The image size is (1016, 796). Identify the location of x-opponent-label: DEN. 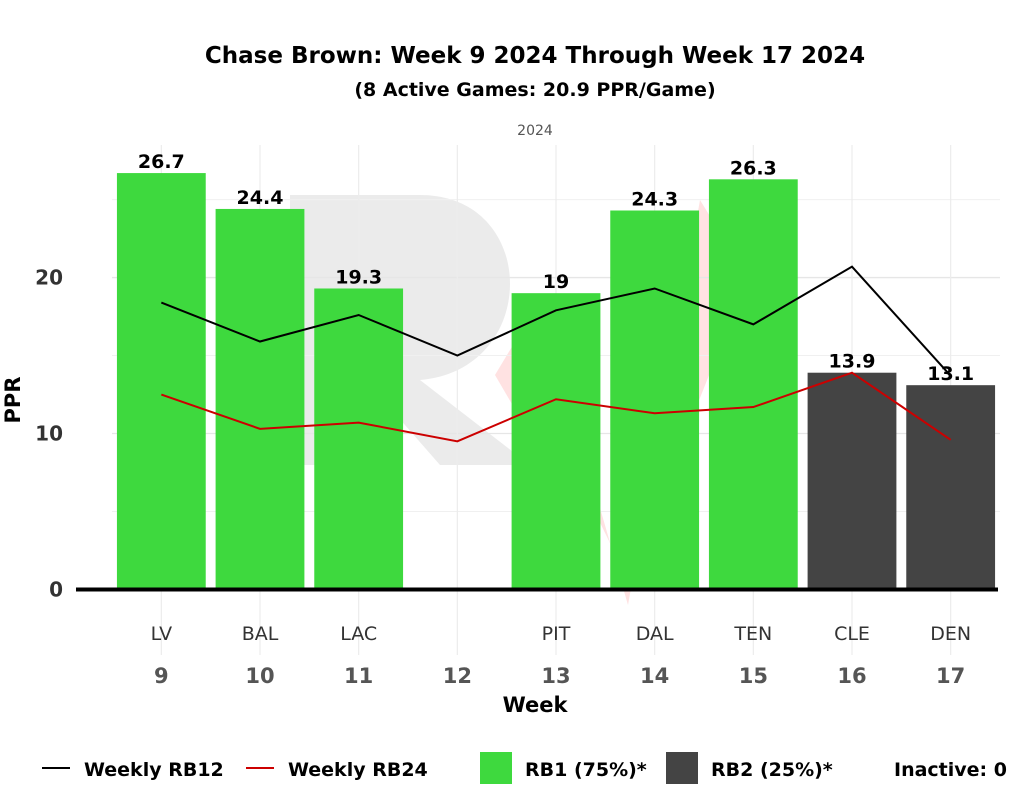
(950, 634).